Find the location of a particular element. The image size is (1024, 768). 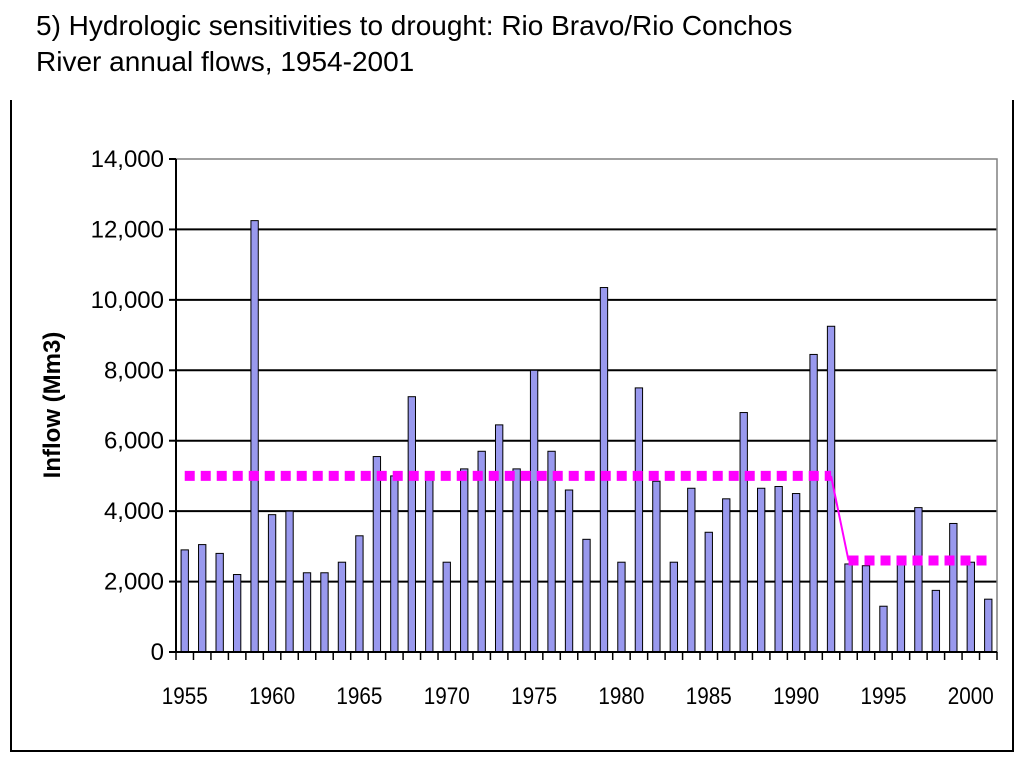

bar-1989 is located at coordinates (778, 569).